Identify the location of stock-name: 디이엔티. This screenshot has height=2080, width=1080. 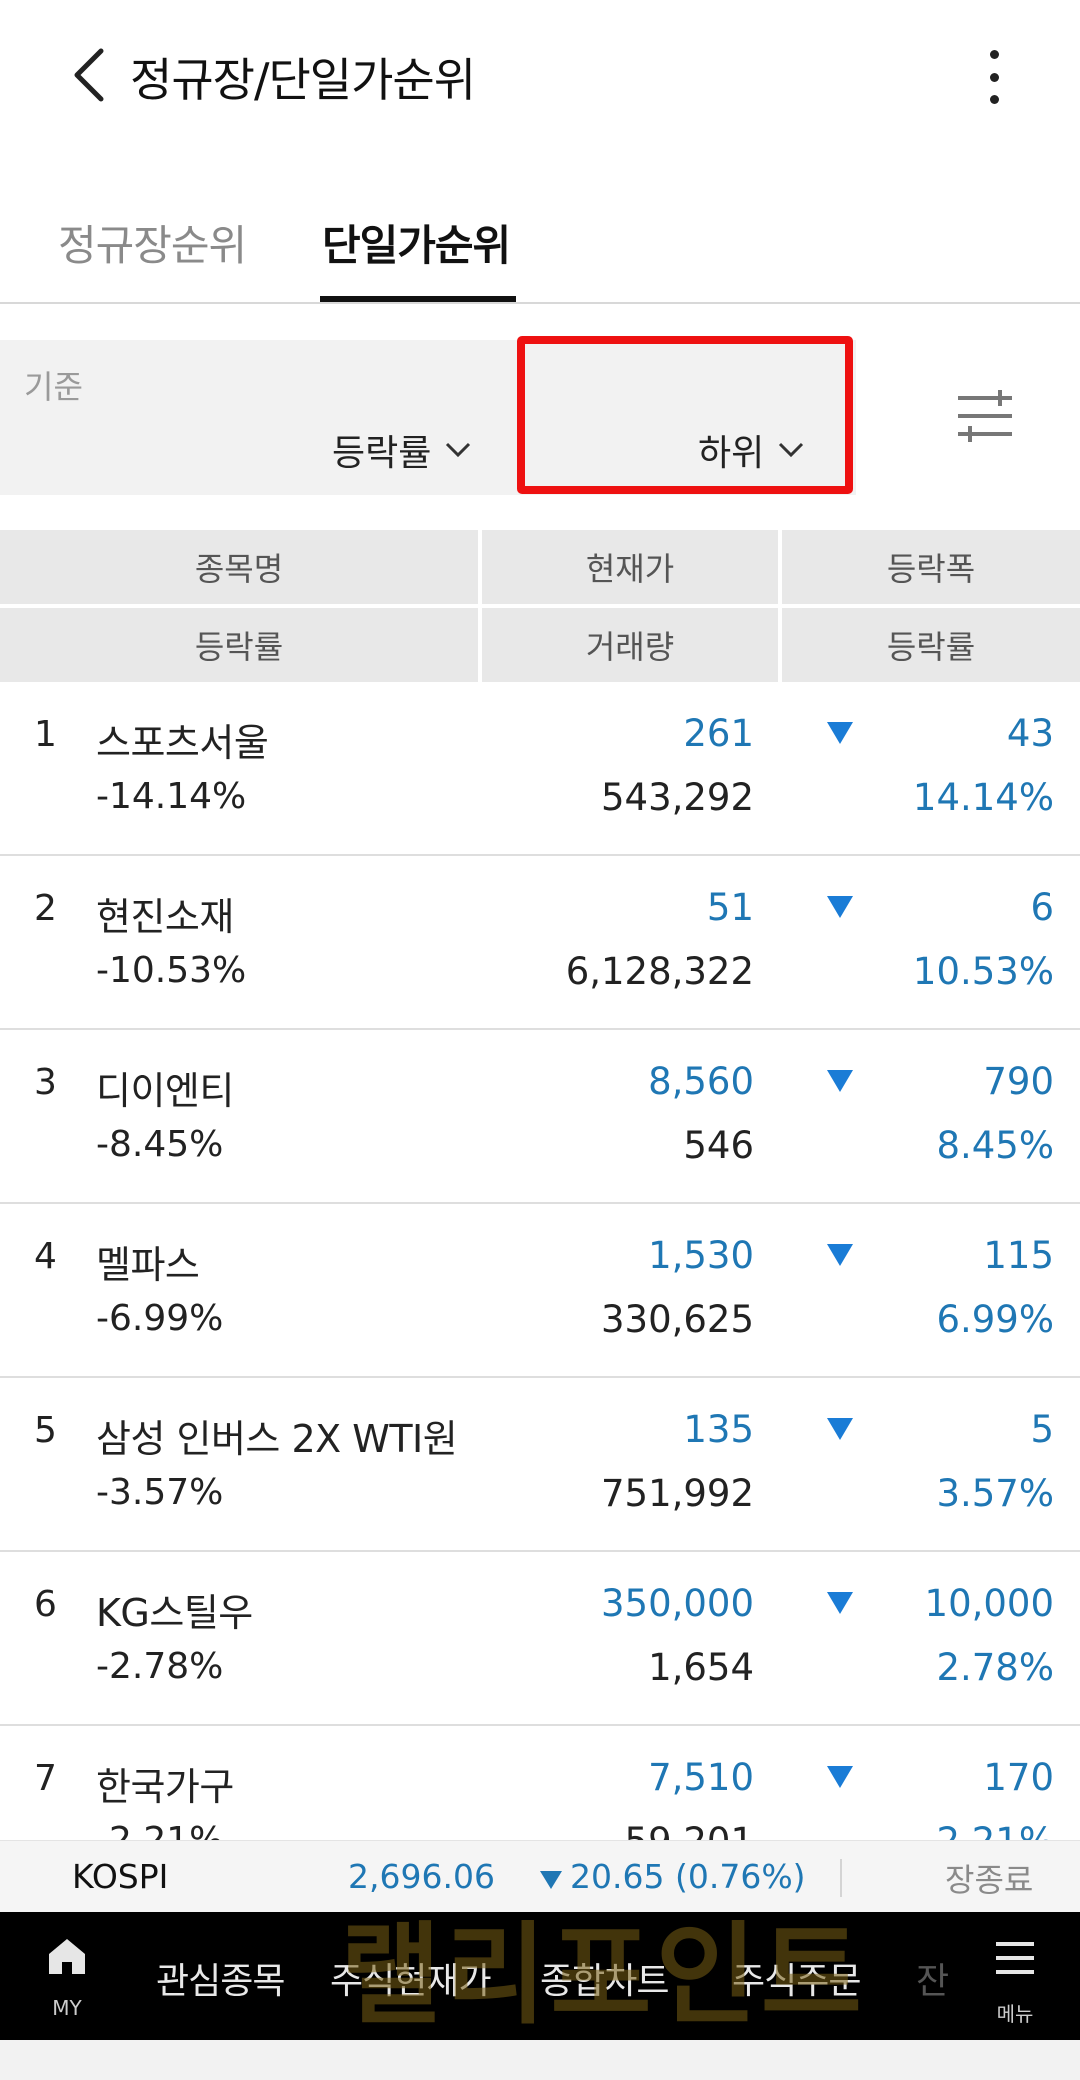
(165, 1091).